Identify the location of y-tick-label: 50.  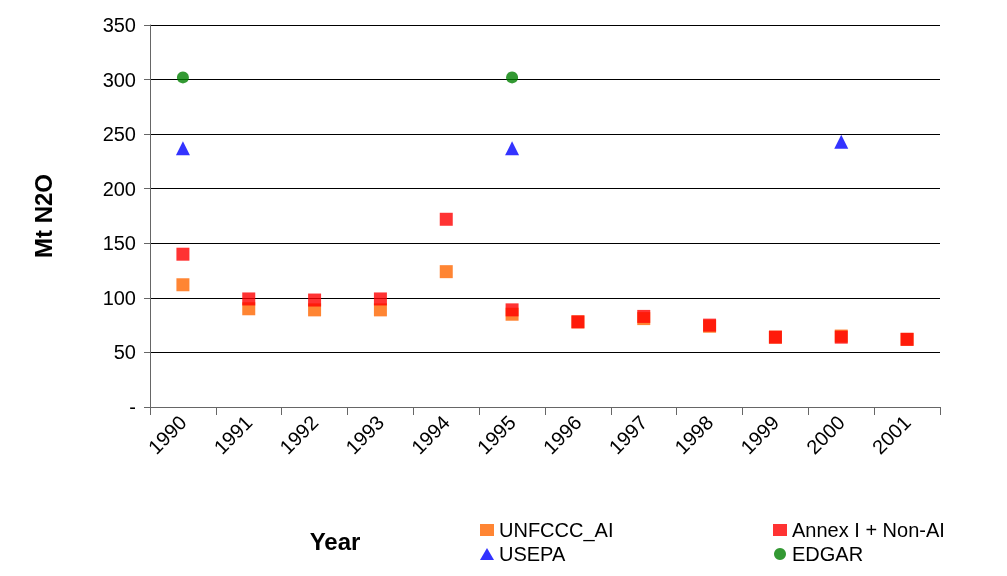
(124, 352).